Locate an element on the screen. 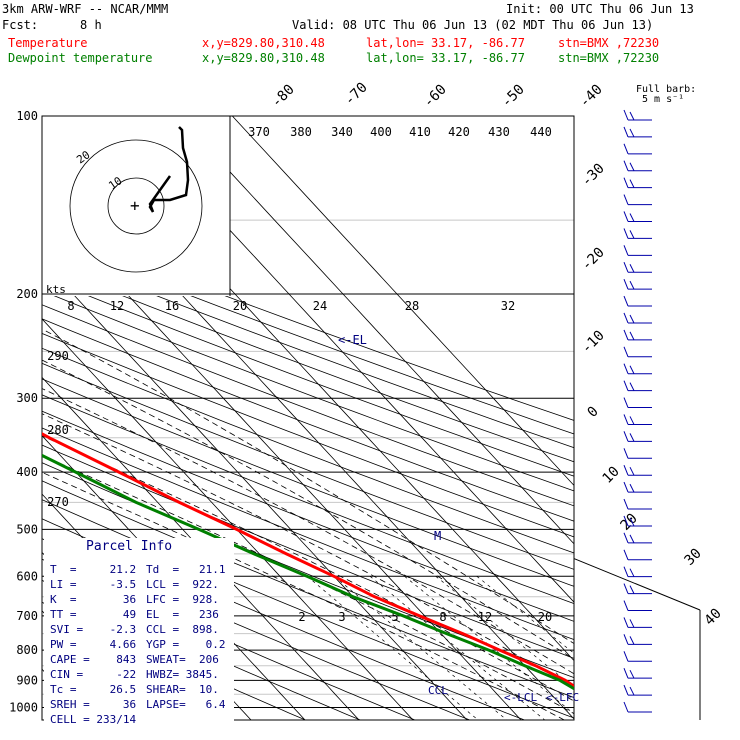  model-title: 3km ARW-WRF -- NCAR/MMM is located at coordinates (85, 9).